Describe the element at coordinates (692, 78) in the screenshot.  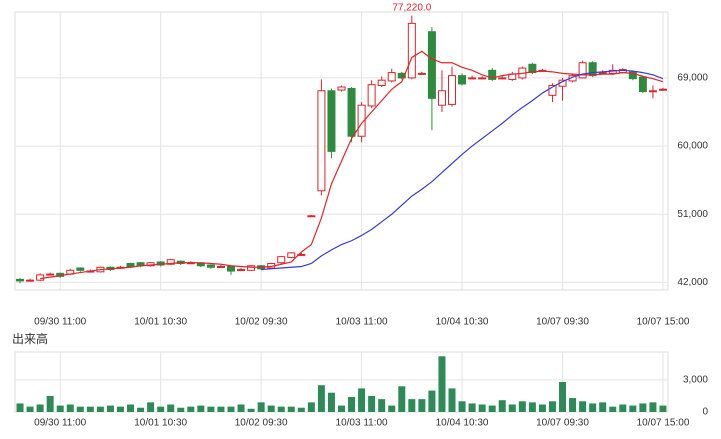
I see `y-tick-label: 69,000` at that location.